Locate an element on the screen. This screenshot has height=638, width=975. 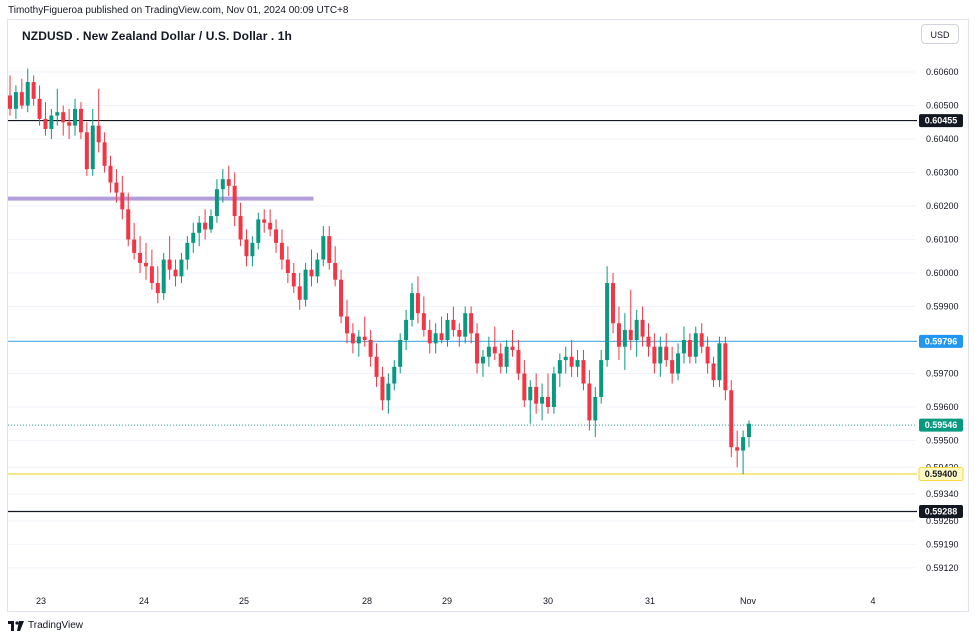
tradingview-logo-icon is located at coordinates (16, 625).